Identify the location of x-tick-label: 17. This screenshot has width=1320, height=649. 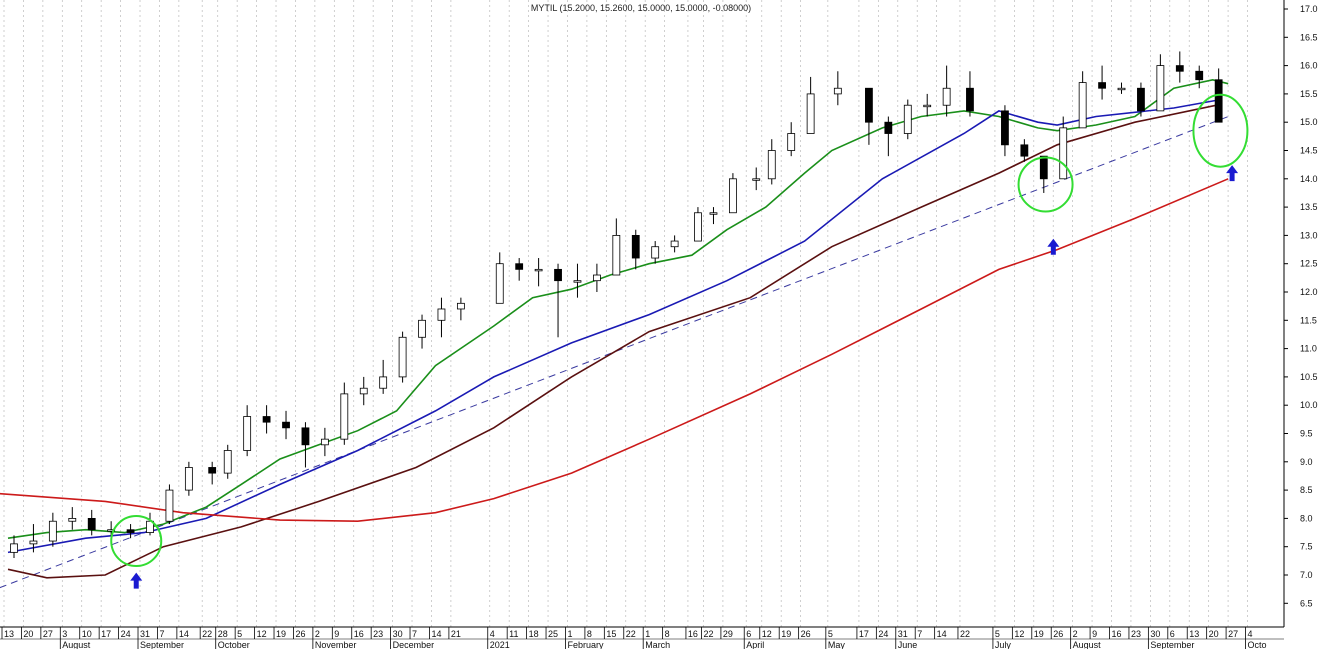
(106, 634).